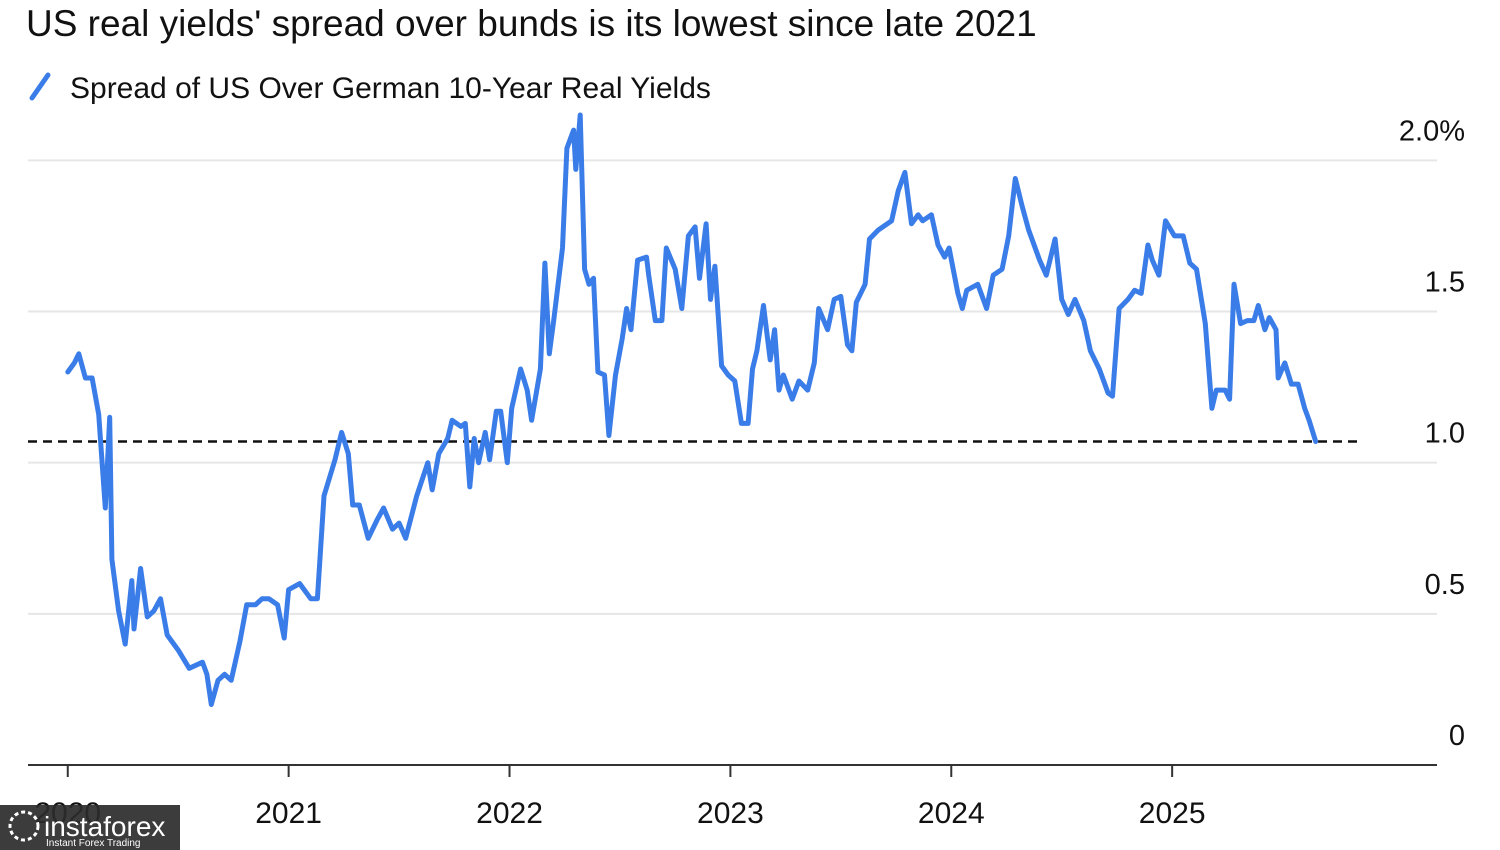 The width and height of the screenshot is (1500, 850). I want to click on watermark-icon, so click(24, 826).